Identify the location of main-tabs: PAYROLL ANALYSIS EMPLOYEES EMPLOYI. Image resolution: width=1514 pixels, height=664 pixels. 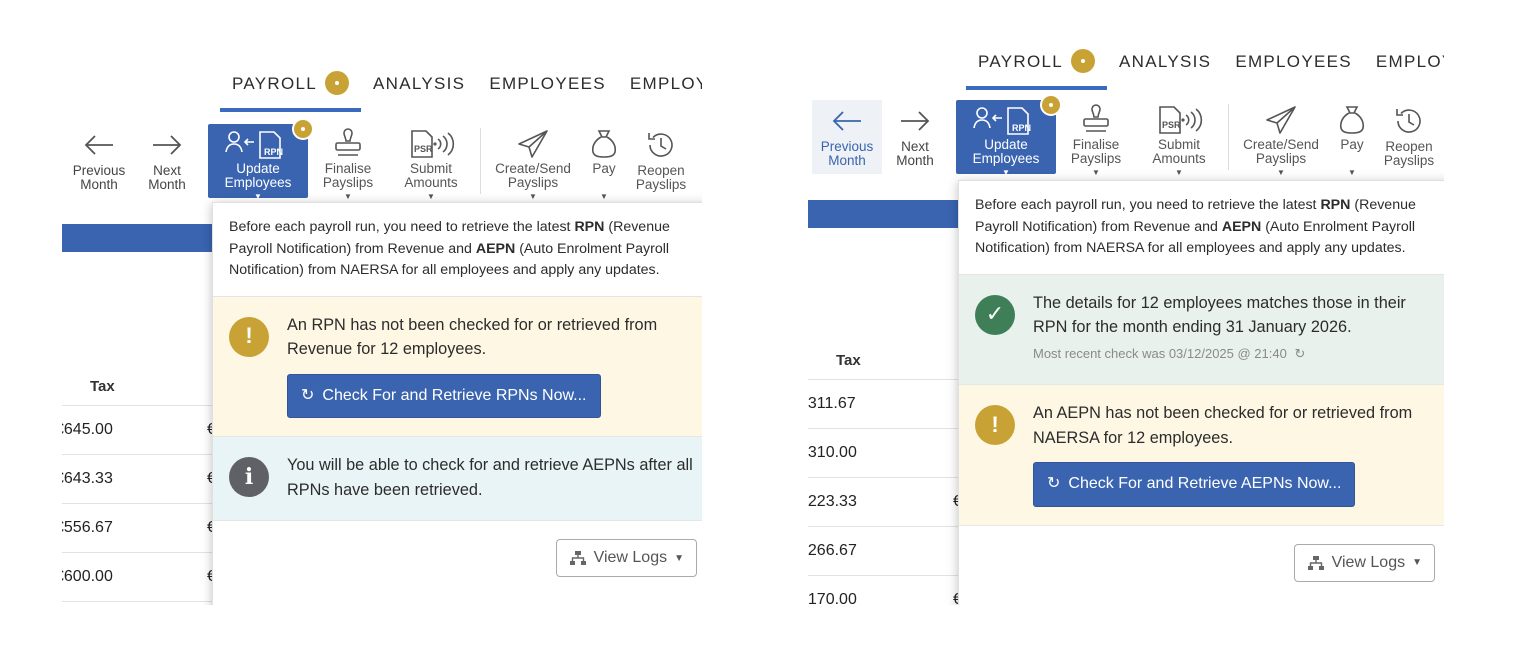
(1205, 65).